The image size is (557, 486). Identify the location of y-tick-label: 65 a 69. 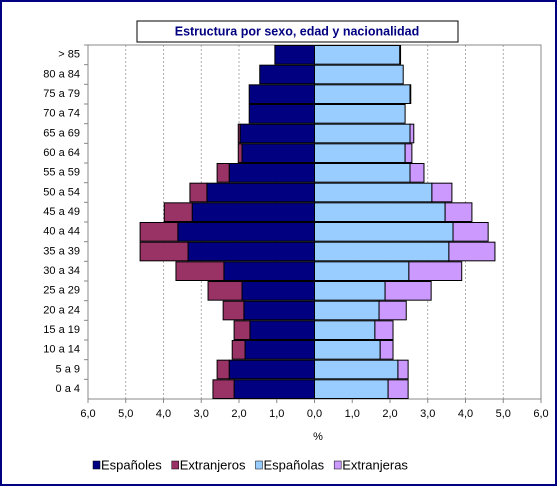
(61, 133).